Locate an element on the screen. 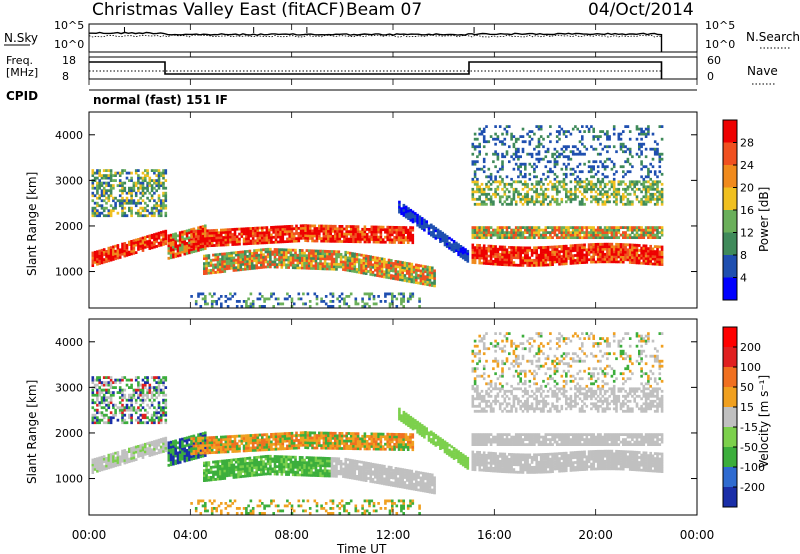  power-cell-1929 is located at coordinates (405, 265).